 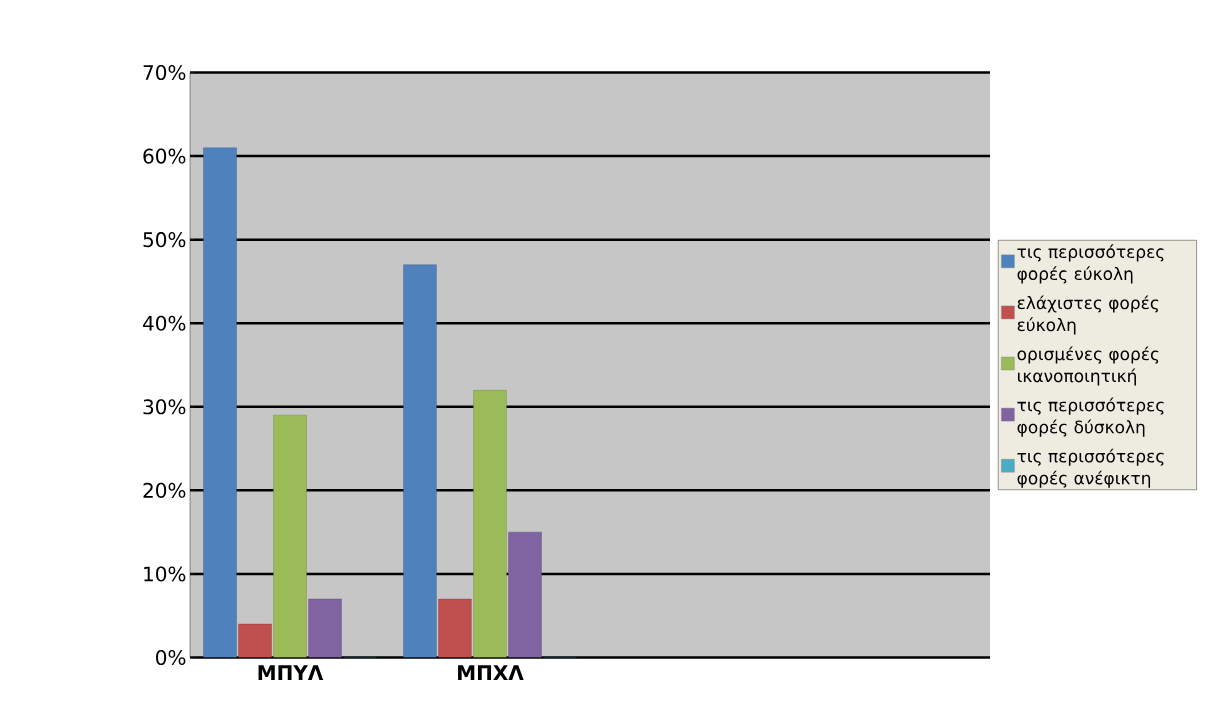 What do you see at coordinates (491, 672) in the screenshot?
I see `x-tick-label: ΜΠΧΛ` at bounding box center [491, 672].